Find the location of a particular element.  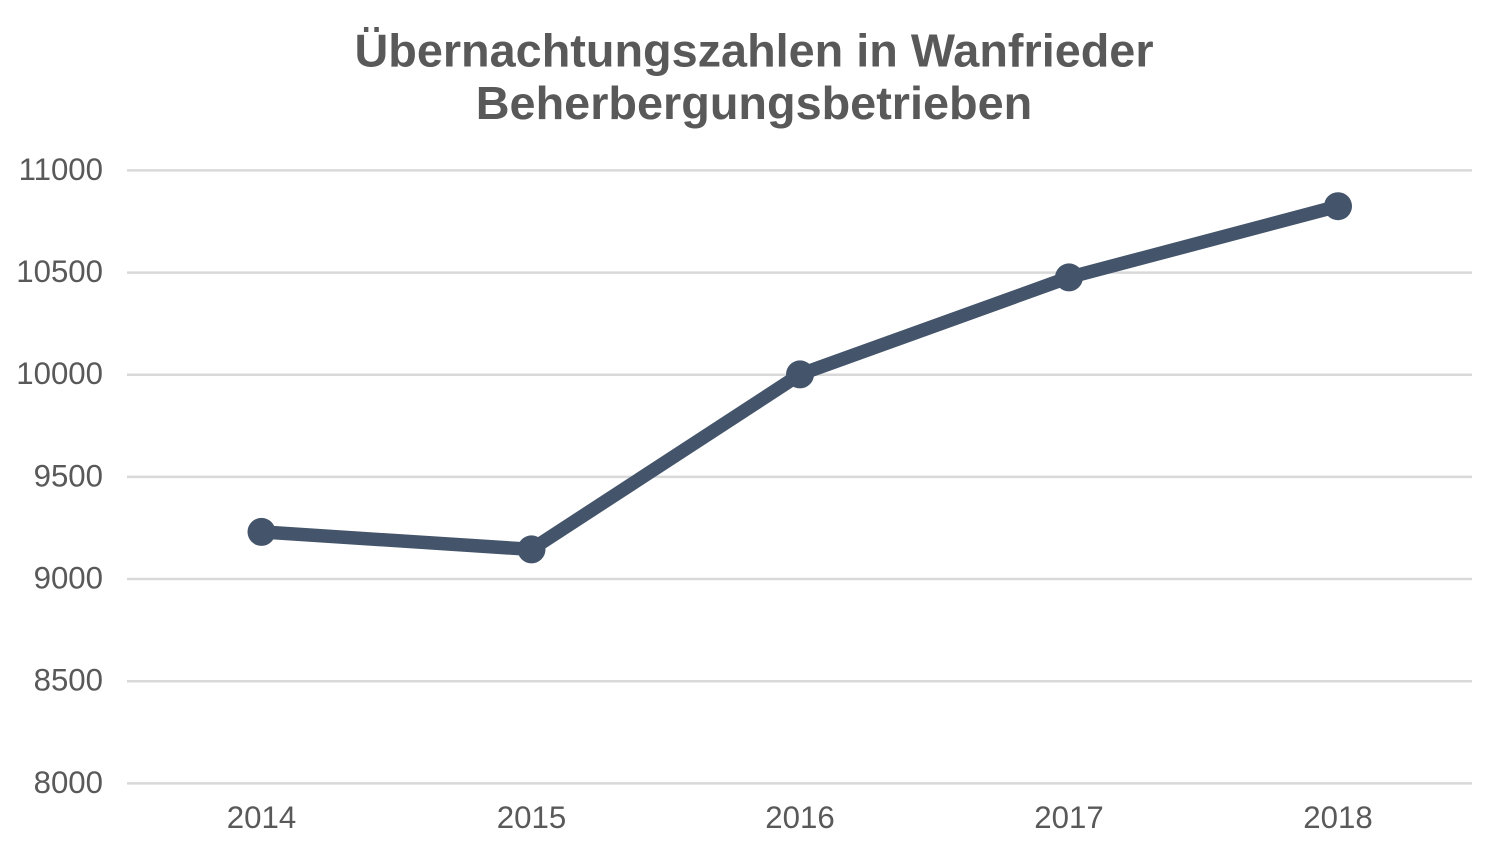

svg-text: 11000 is located at coordinates (61, 169).